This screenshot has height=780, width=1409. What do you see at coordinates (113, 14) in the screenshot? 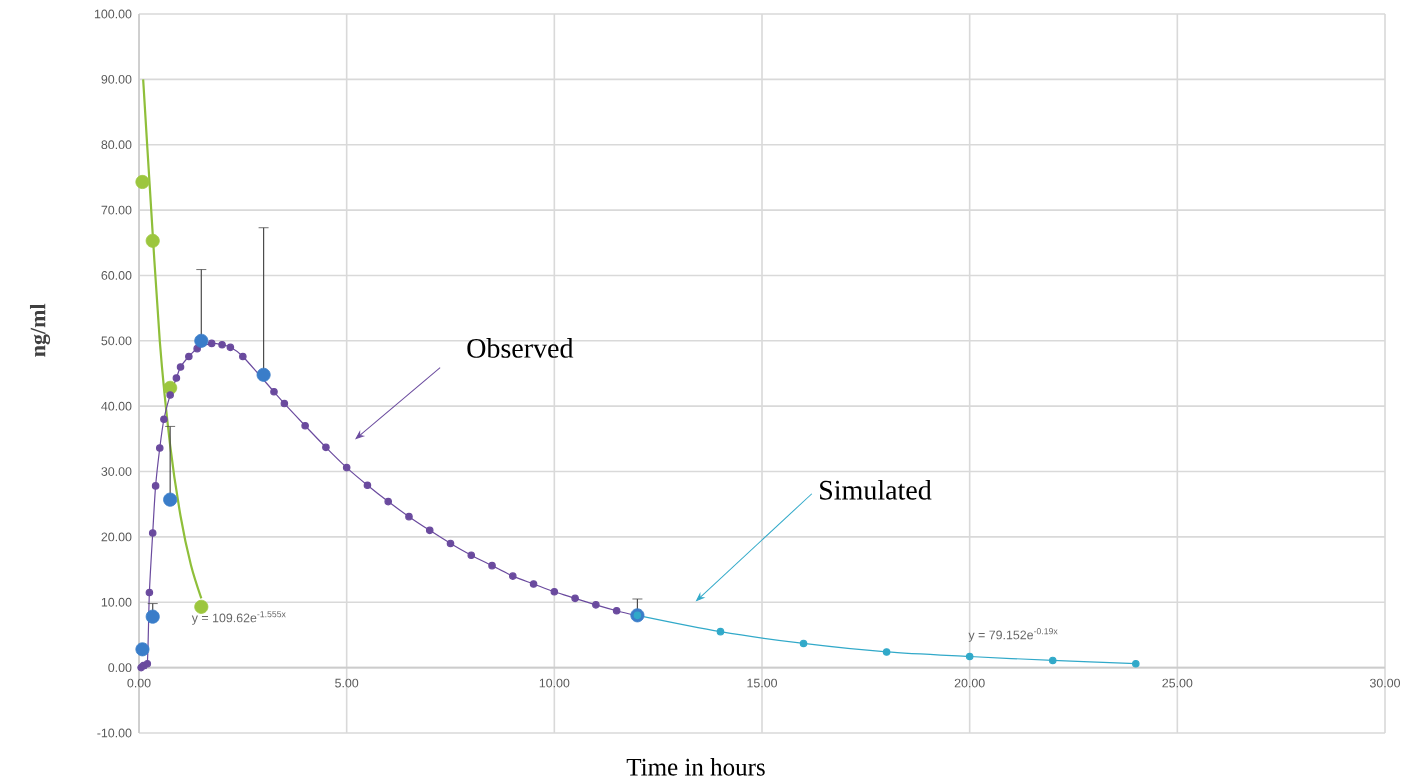
I see `y-tick-label: 100.00` at bounding box center [113, 14].